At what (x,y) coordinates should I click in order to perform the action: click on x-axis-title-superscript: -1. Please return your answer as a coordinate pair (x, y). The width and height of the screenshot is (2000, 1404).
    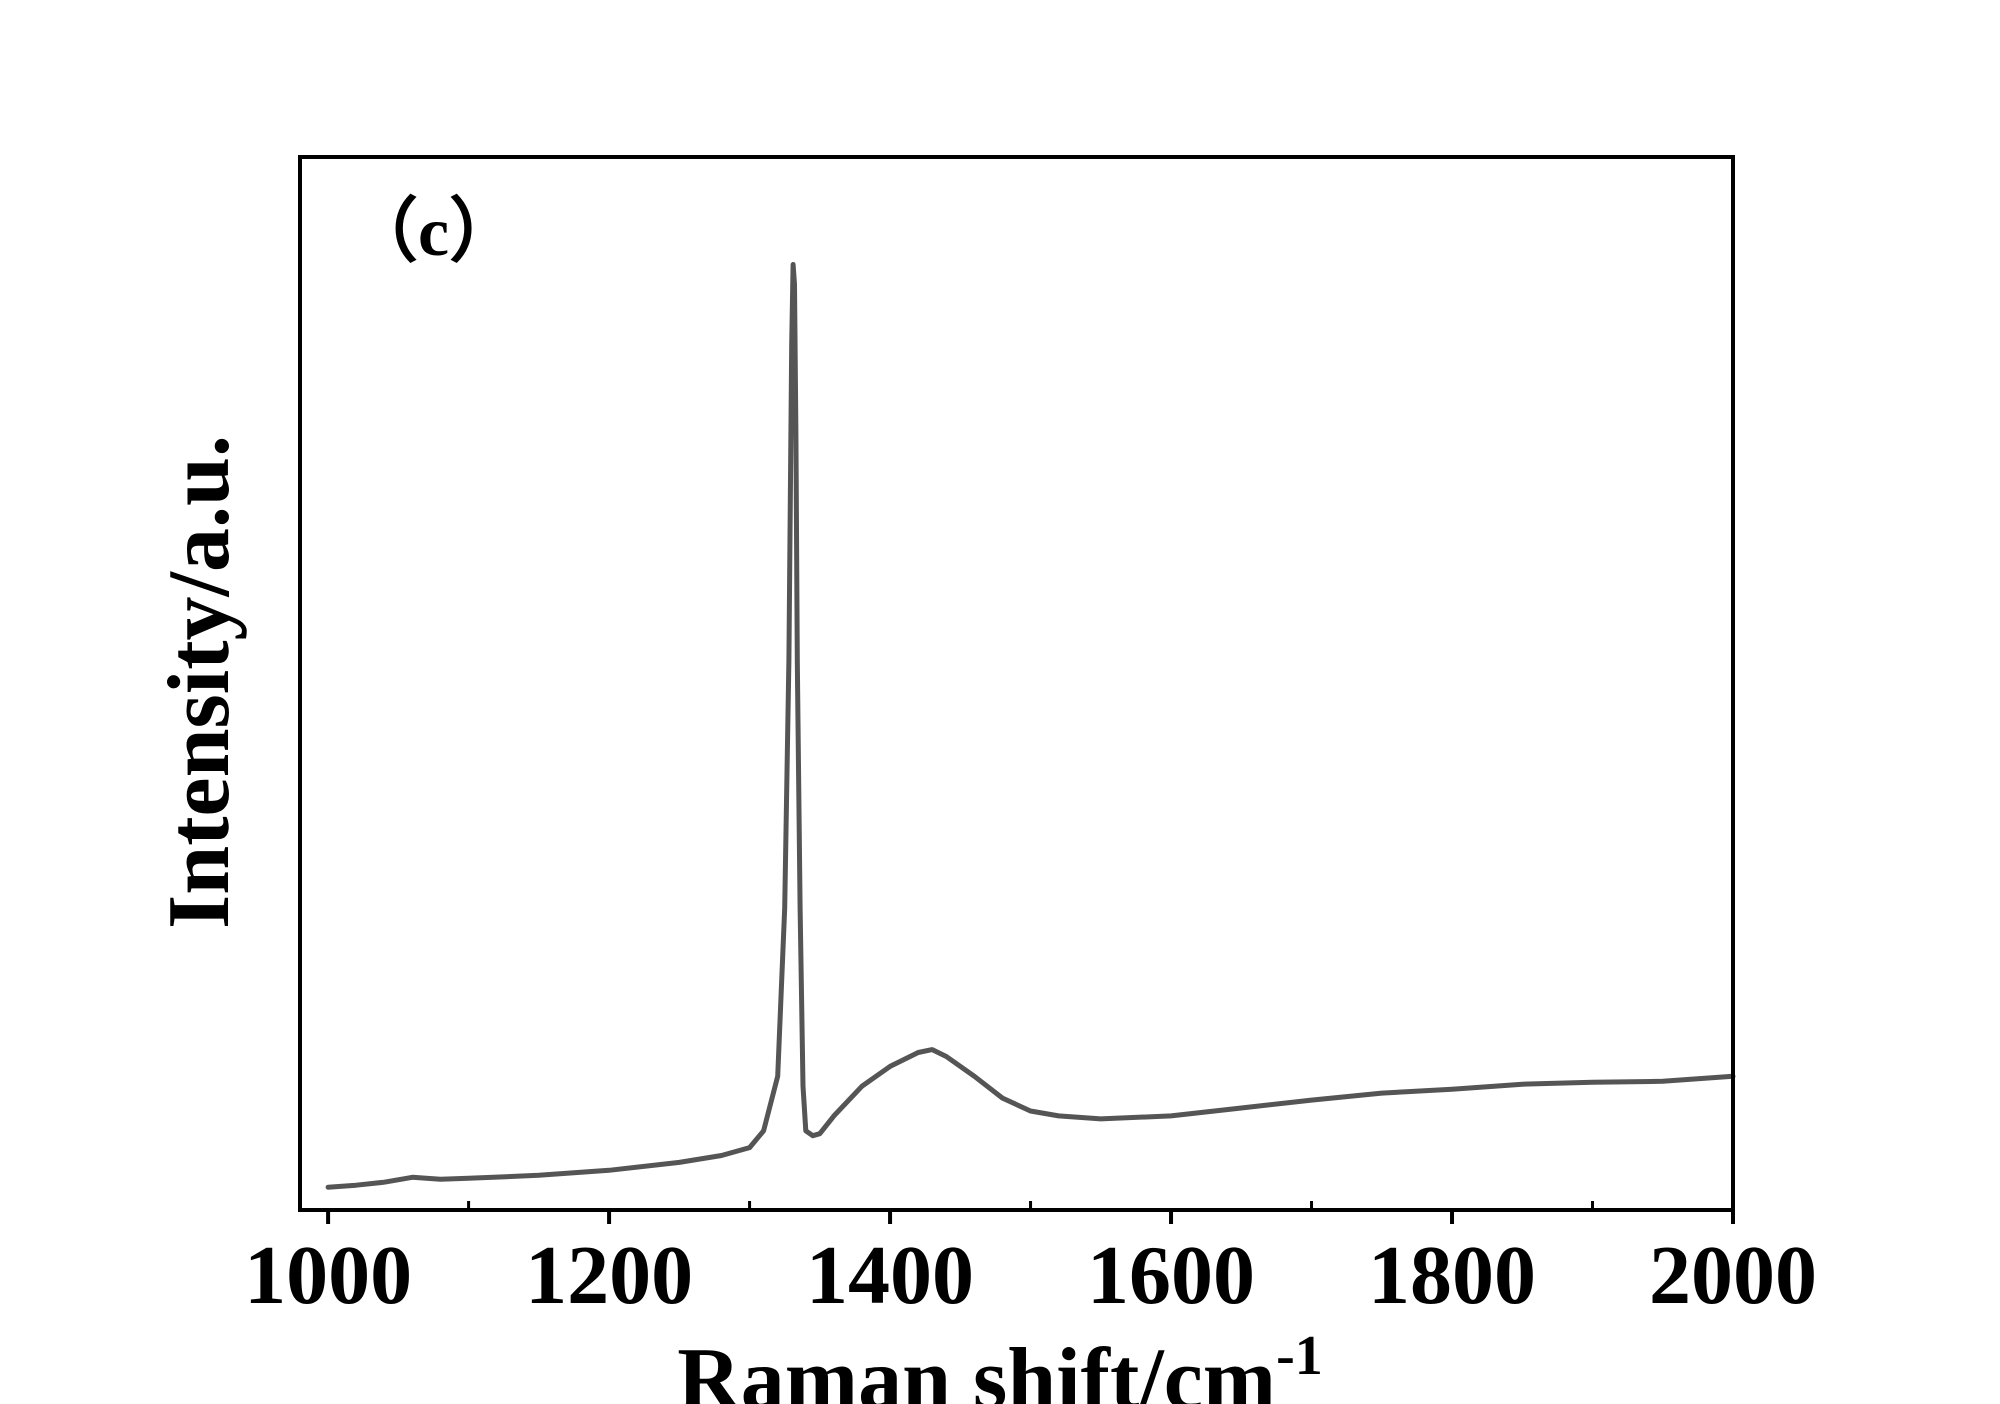
    Looking at the image, I should click on (1299, 1356).